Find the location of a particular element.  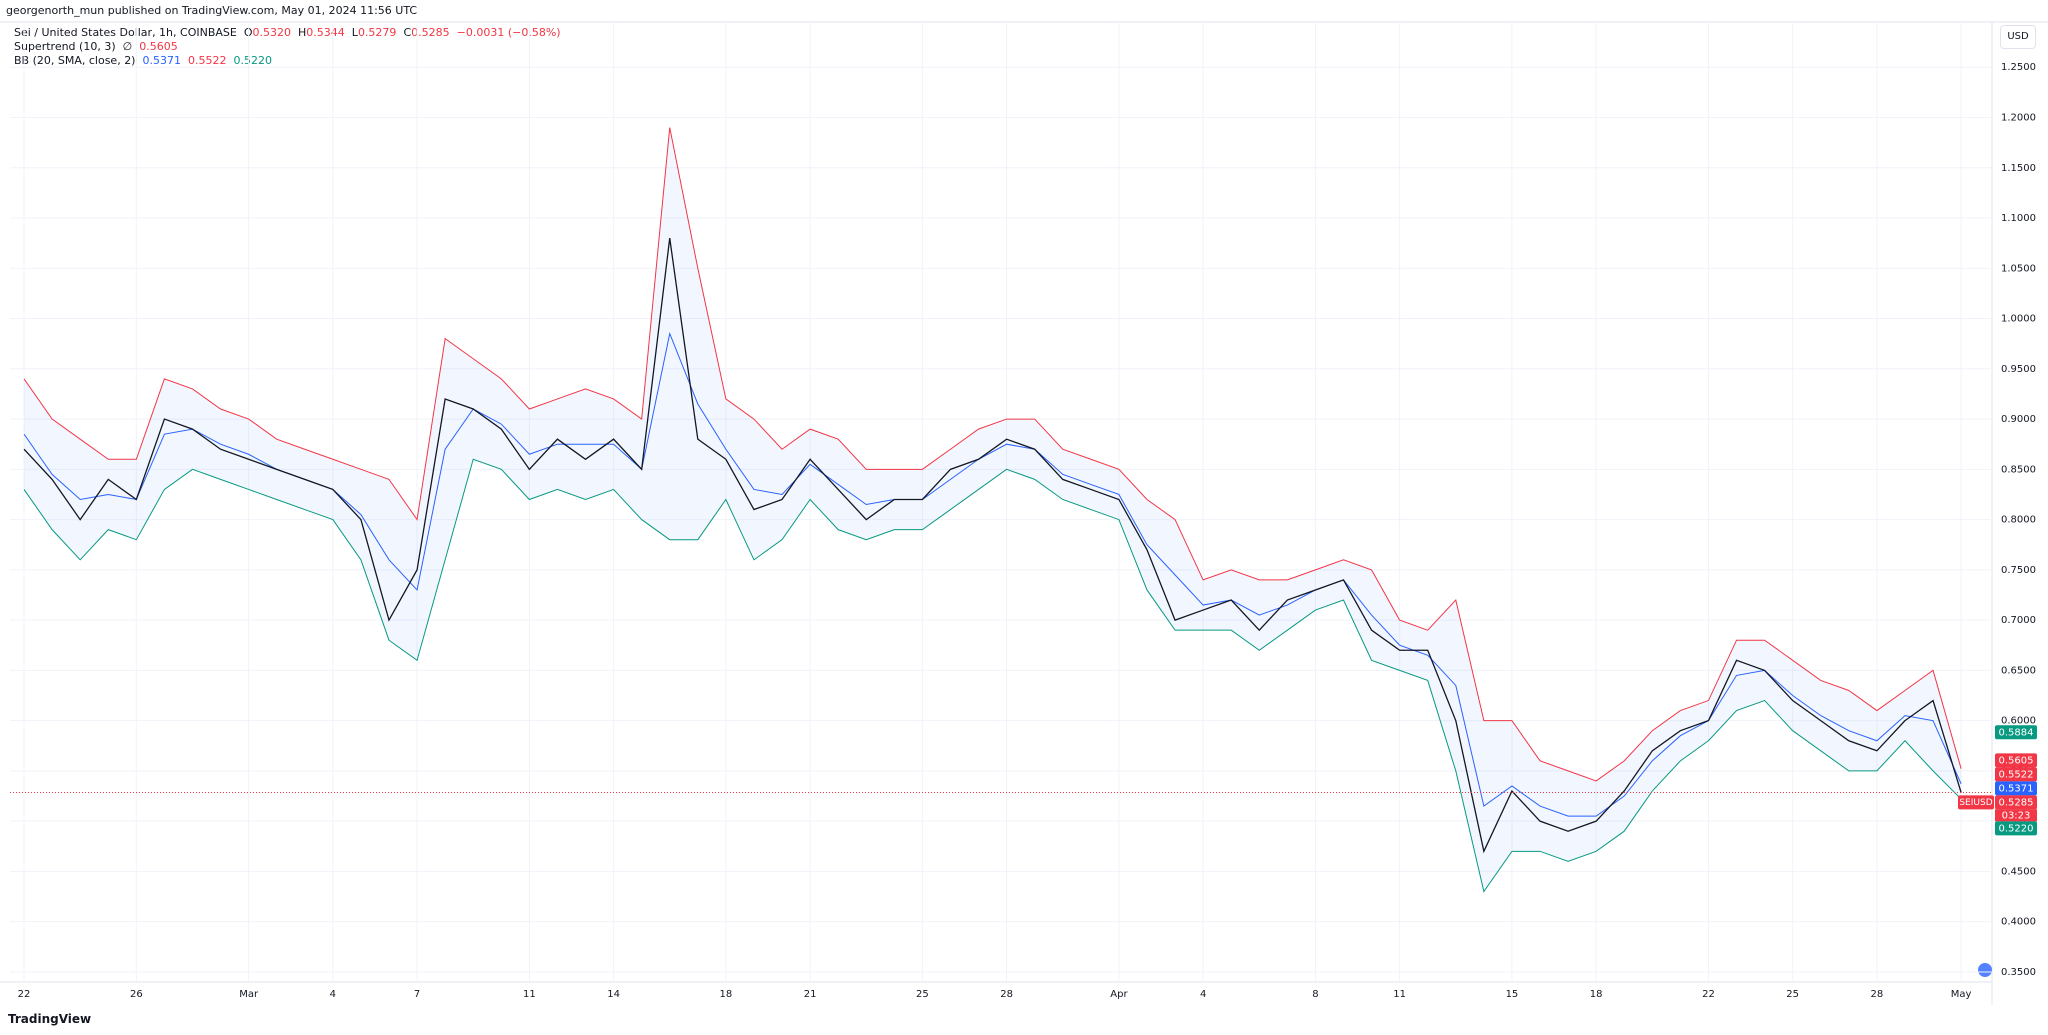

y-tick-label: 0.8500 is located at coordinates (2018, 469).